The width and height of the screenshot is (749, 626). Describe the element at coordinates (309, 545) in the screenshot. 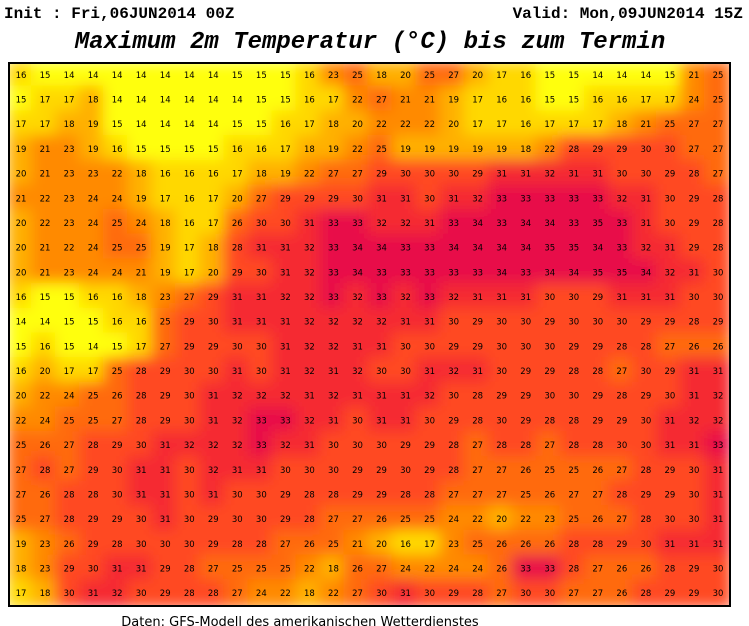

I see `temp-label: 26` at that location.